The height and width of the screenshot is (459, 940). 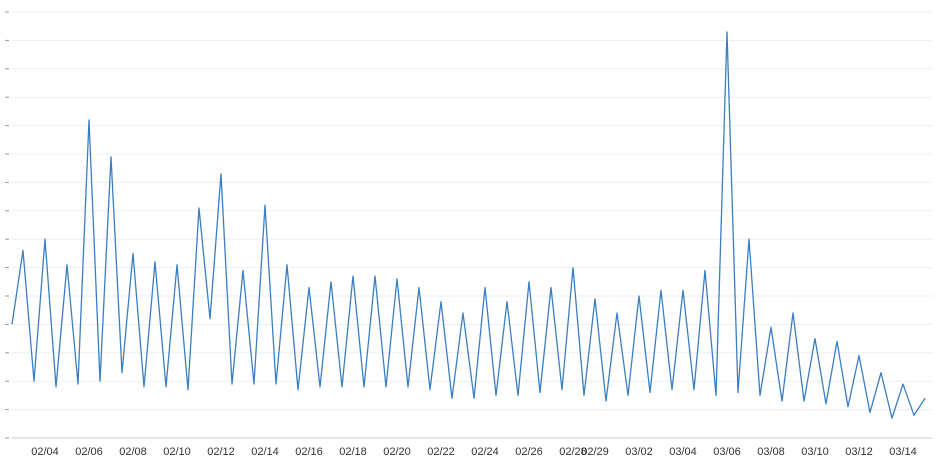 I want to click on x-tick-label: 02/16, so click(x=309, y=452).